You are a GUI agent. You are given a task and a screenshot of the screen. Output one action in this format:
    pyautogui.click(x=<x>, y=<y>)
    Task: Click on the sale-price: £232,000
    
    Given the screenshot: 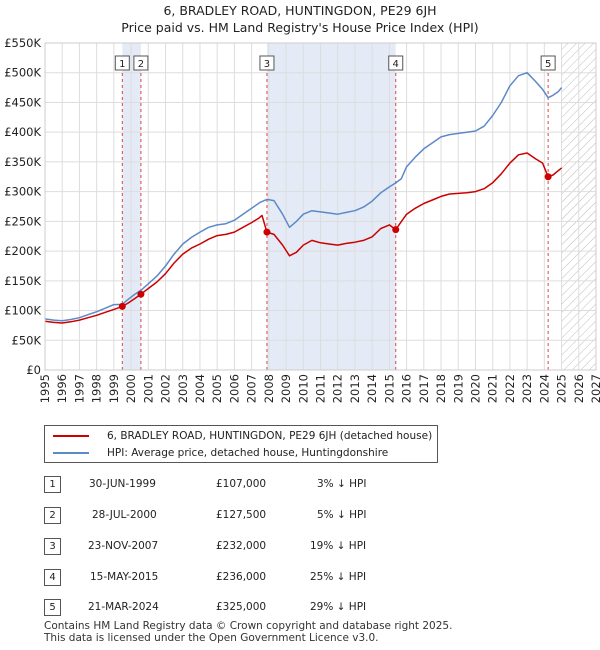 What is the action you would take?
    pyautogui.click(x=241, y=546)
    